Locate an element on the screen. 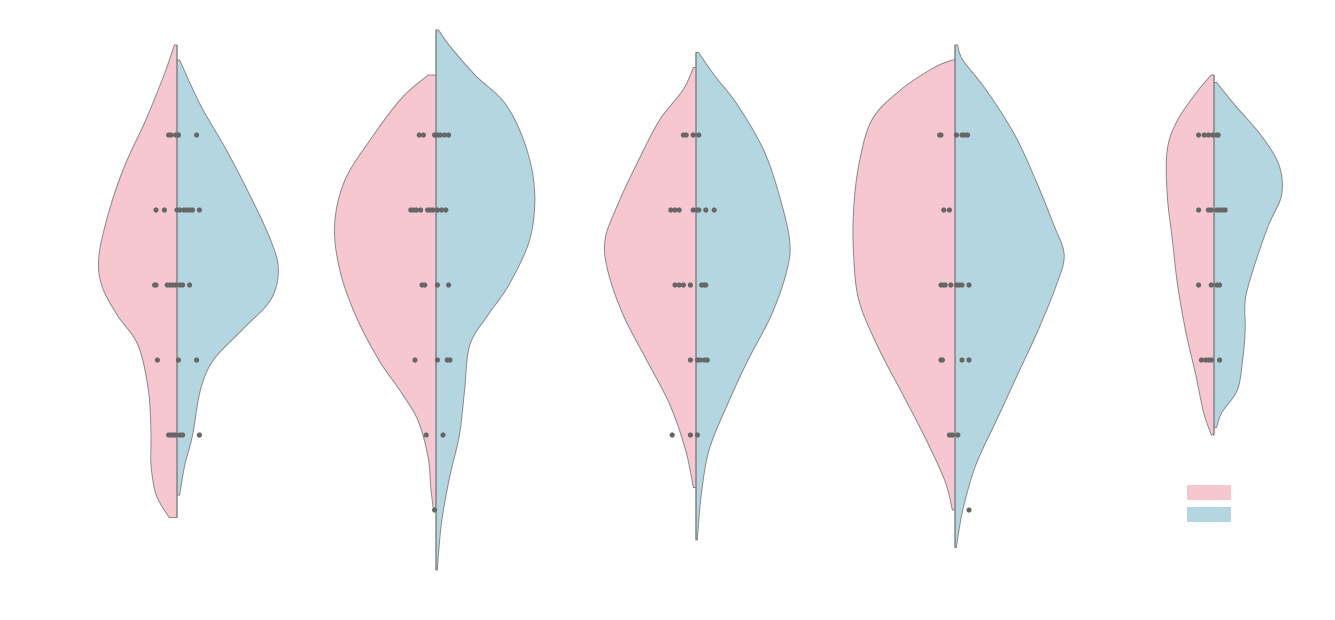  violin-1-right-half is located at coordinates (227, 277).